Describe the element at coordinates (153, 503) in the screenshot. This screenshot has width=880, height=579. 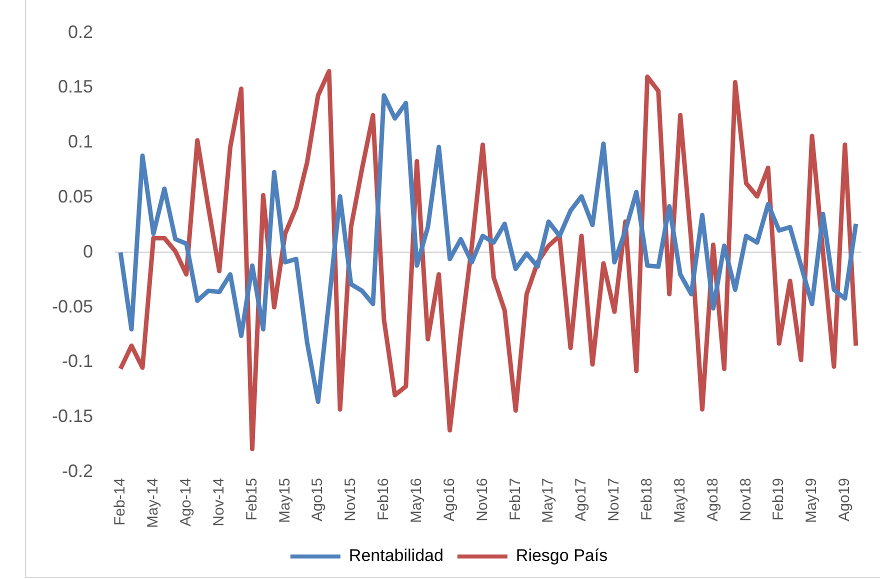
I see `x-tick-label: May-14` at that location.